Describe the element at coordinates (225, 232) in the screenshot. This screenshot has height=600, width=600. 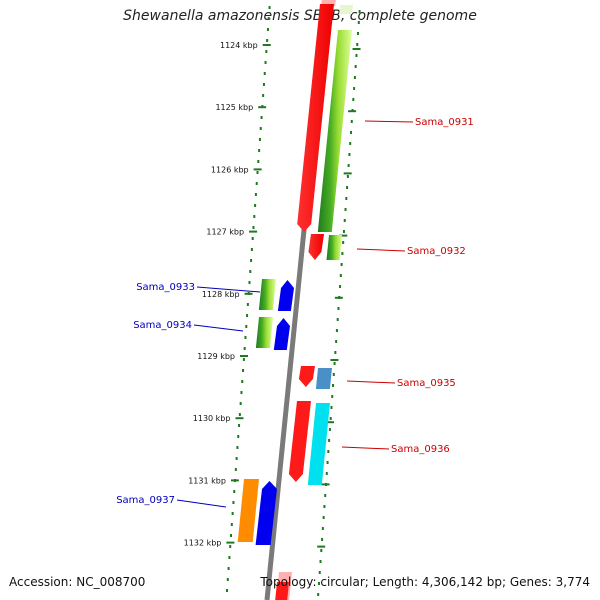
I see `tick-label: 1127 kbp` at that location.